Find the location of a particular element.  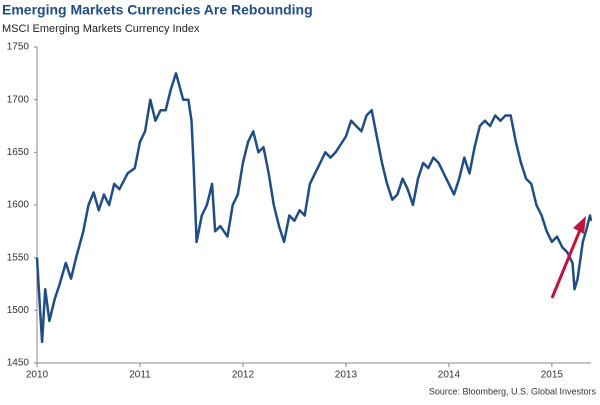

x-tick-label: 2014 is located at coordinates (449, 375).